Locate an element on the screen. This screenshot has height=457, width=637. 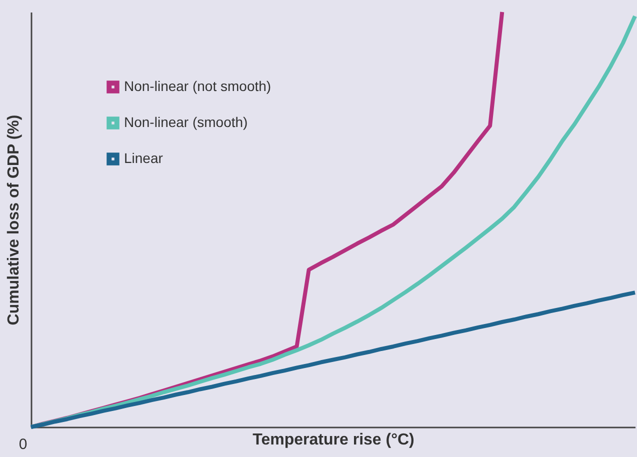
legend-label: Non-linear (not smooth) is located at coordinates (198, 86).